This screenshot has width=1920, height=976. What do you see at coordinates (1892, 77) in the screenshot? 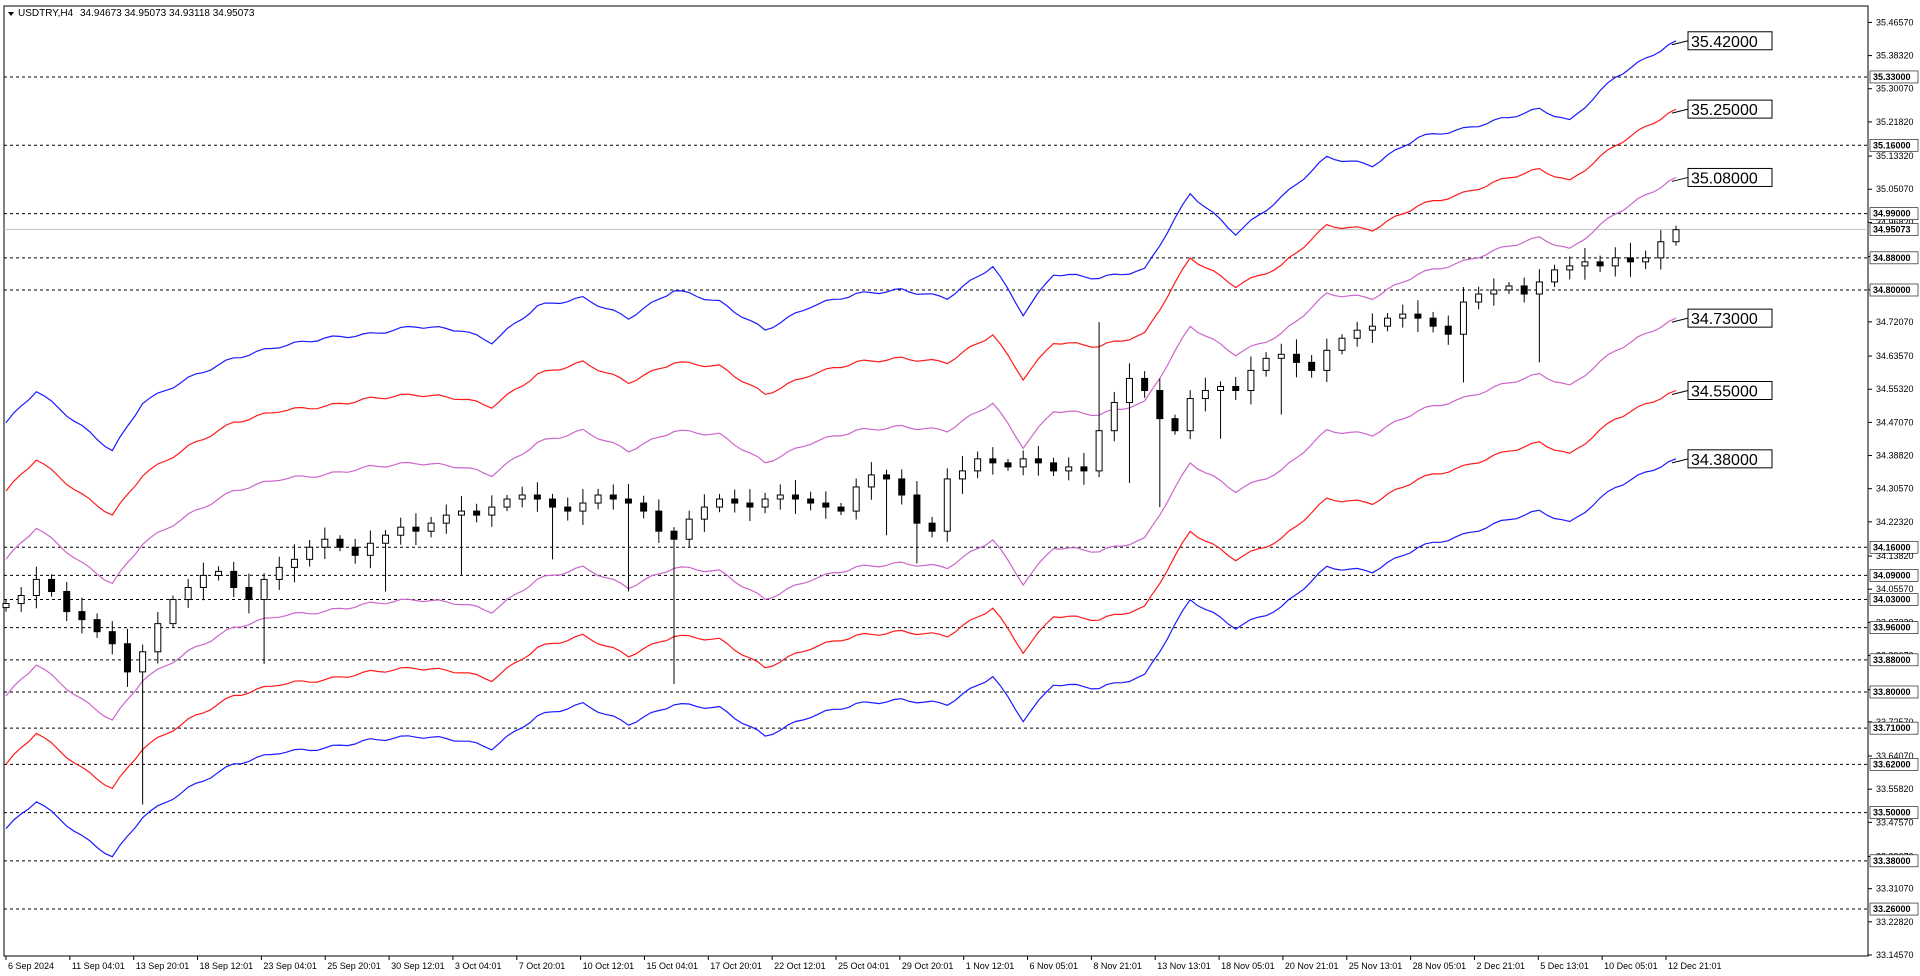
I see `level-tag-label: 35.33000` at bounding box center [1892, 77].